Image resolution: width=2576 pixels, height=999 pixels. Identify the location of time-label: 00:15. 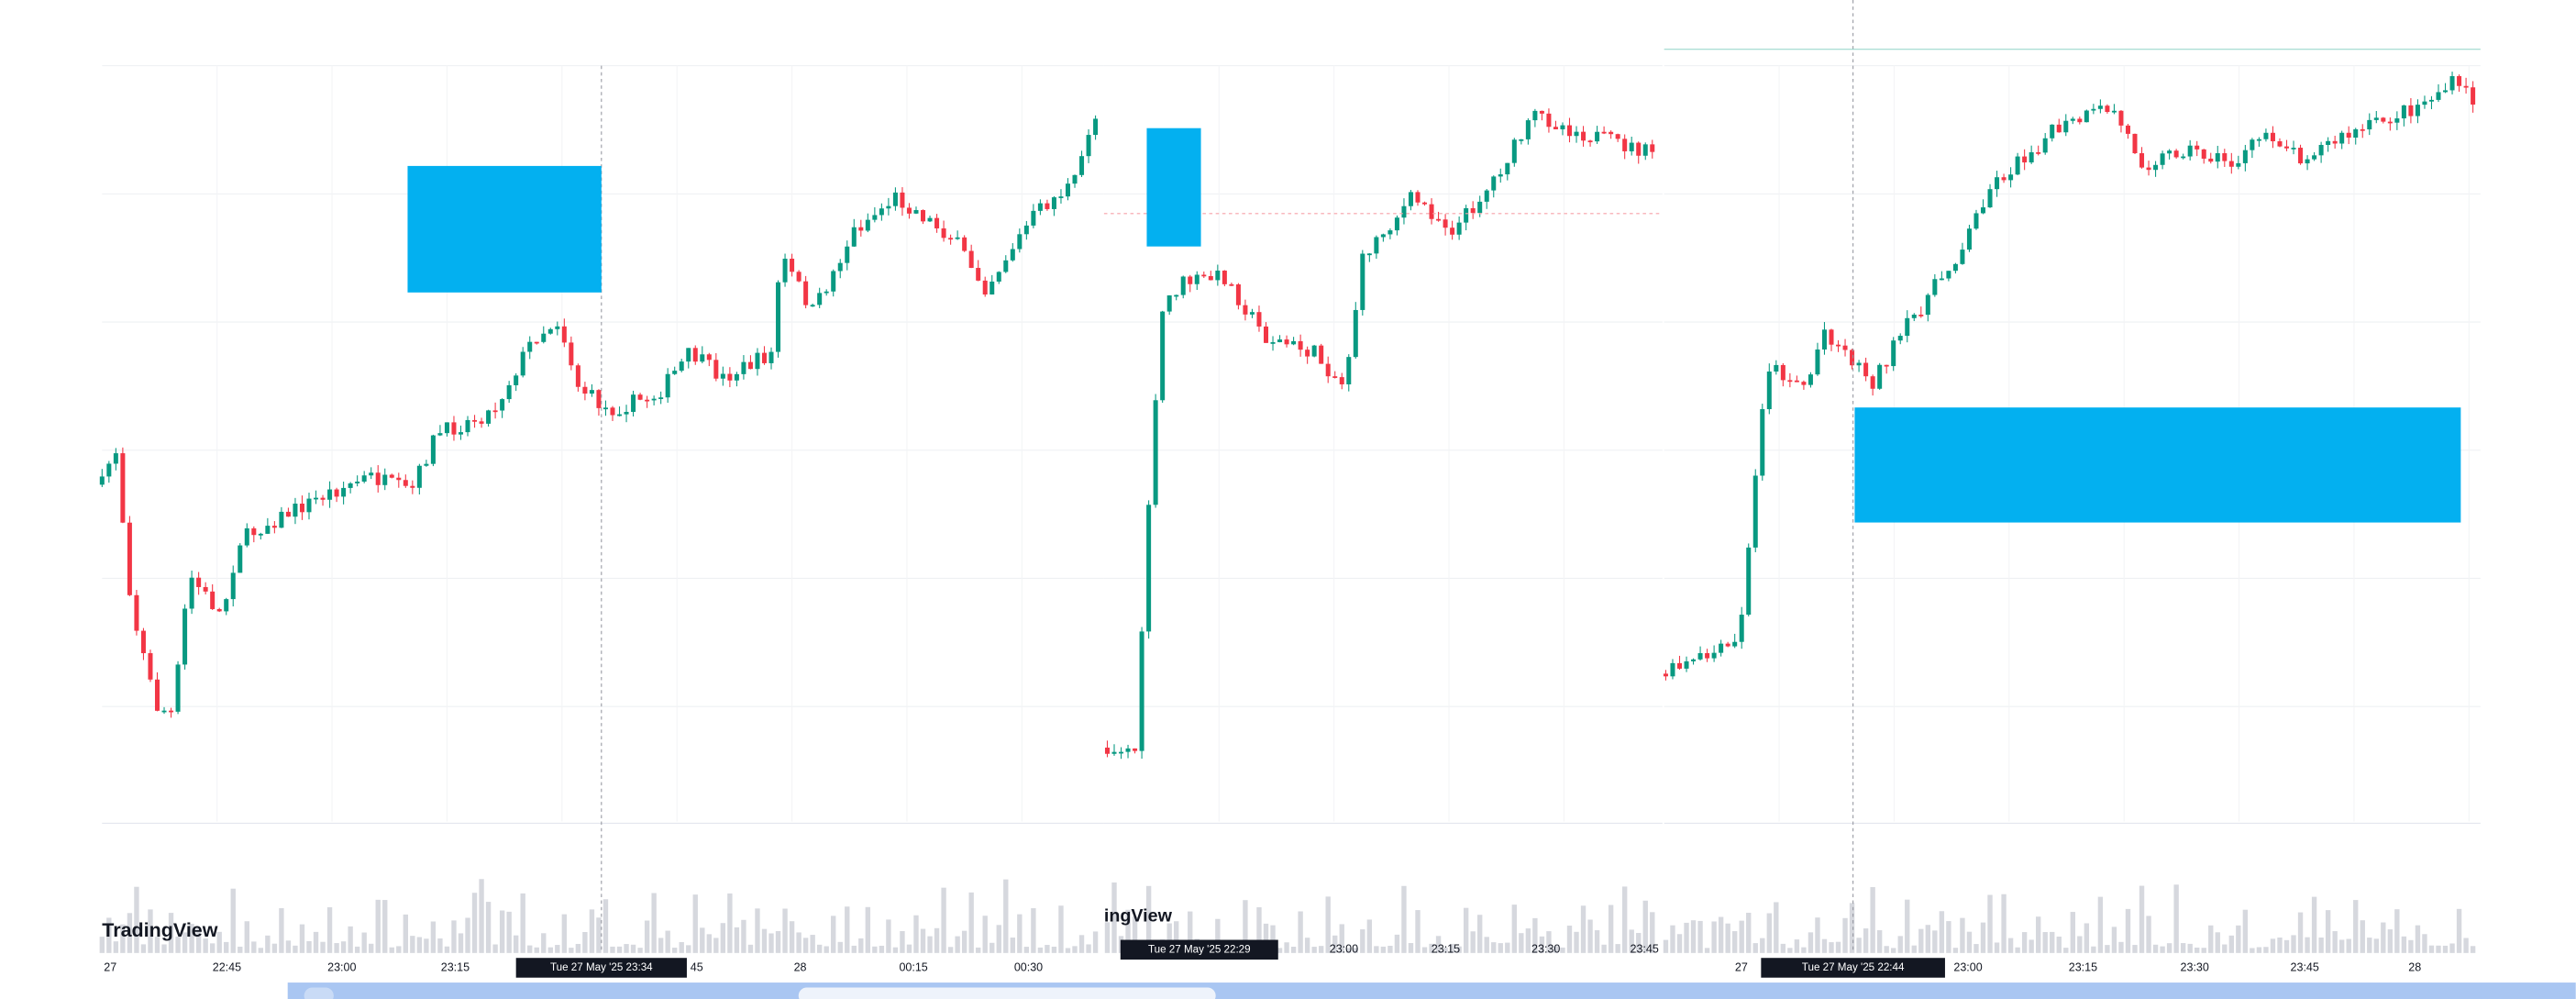
(913, 966).